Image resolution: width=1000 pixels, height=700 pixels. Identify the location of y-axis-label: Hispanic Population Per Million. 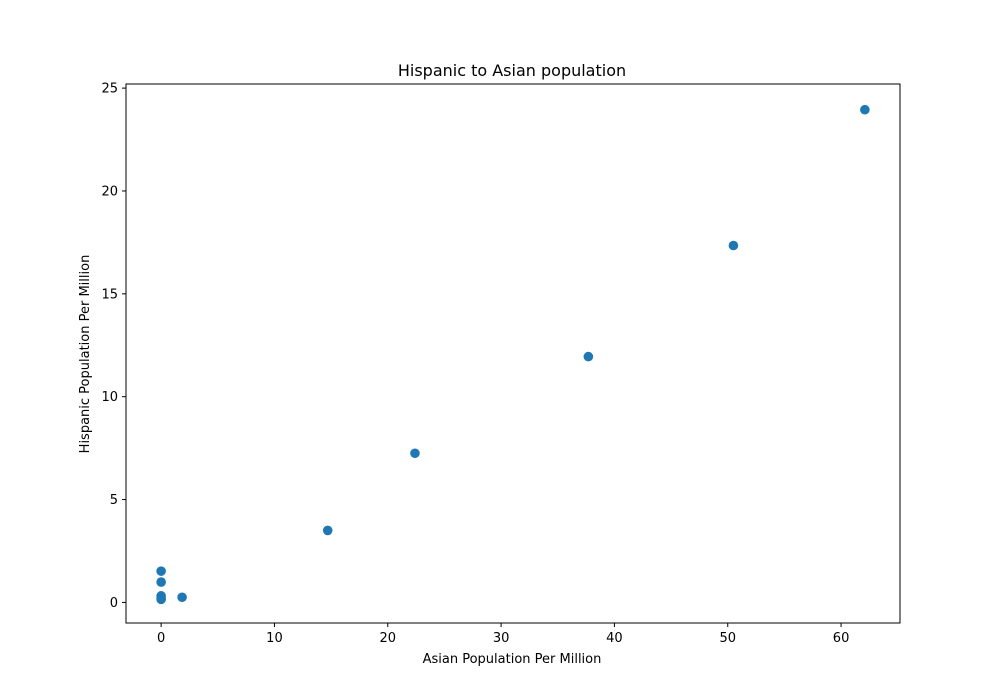
(85, 354).